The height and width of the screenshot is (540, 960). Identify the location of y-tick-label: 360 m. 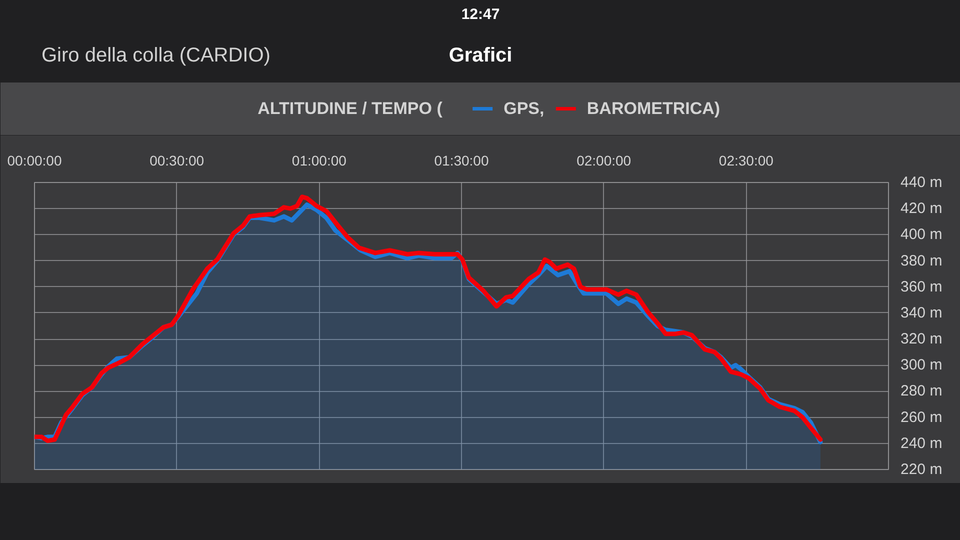
(921, 287).